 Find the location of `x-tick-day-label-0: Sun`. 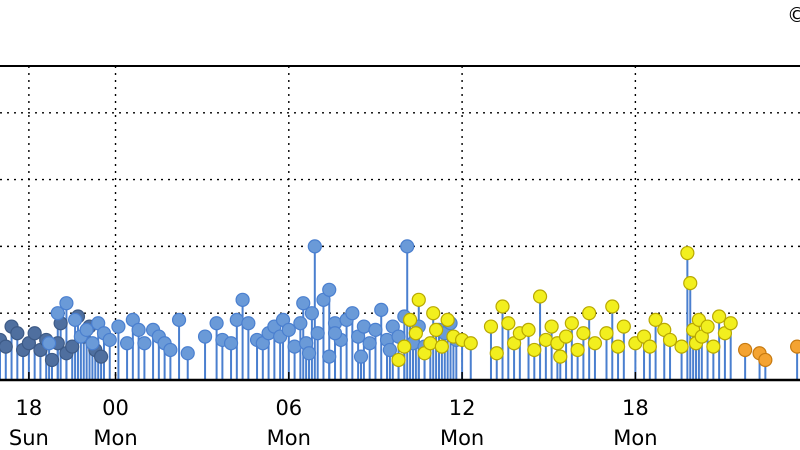

x-tick-day-label-0: Sun is located at coordinates (29, 438).